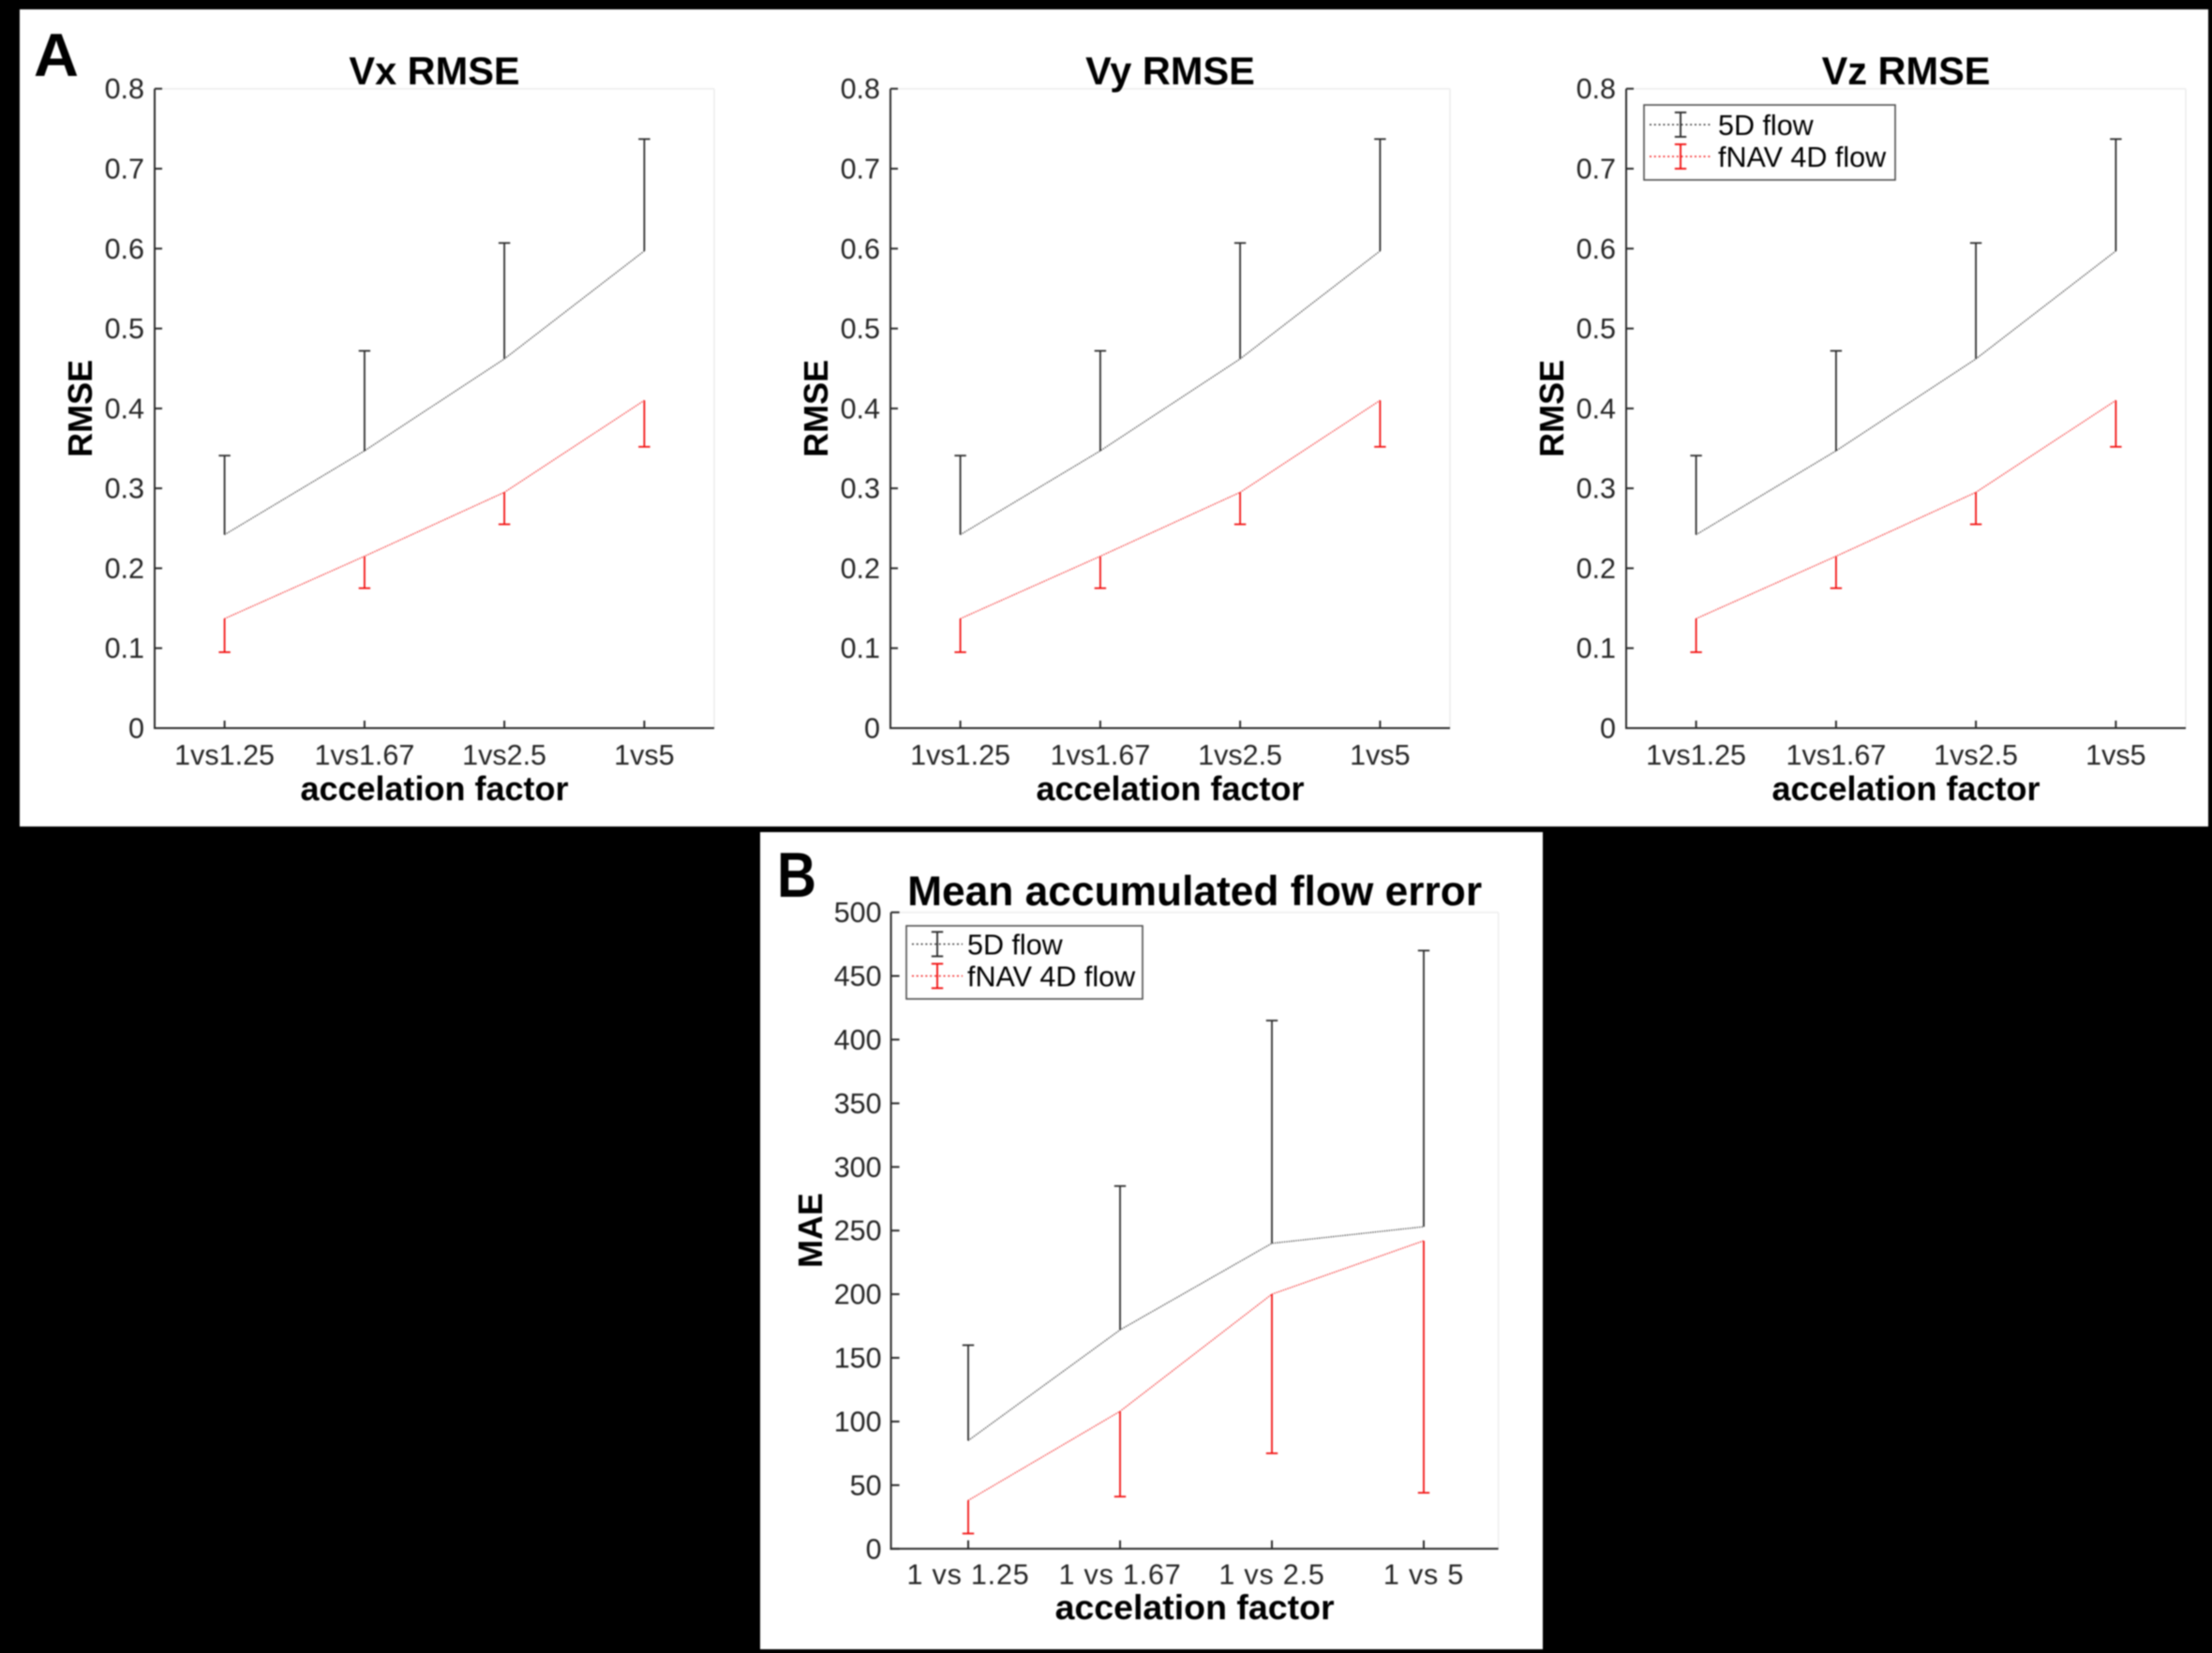 Image resolution: width=2212 pixels, height=1653 pixels. What do you see at coordinates (968, 1575) in the screenshot?
I see `svg-text: 1 vs 1.25` at bounding box center [968, 1575].